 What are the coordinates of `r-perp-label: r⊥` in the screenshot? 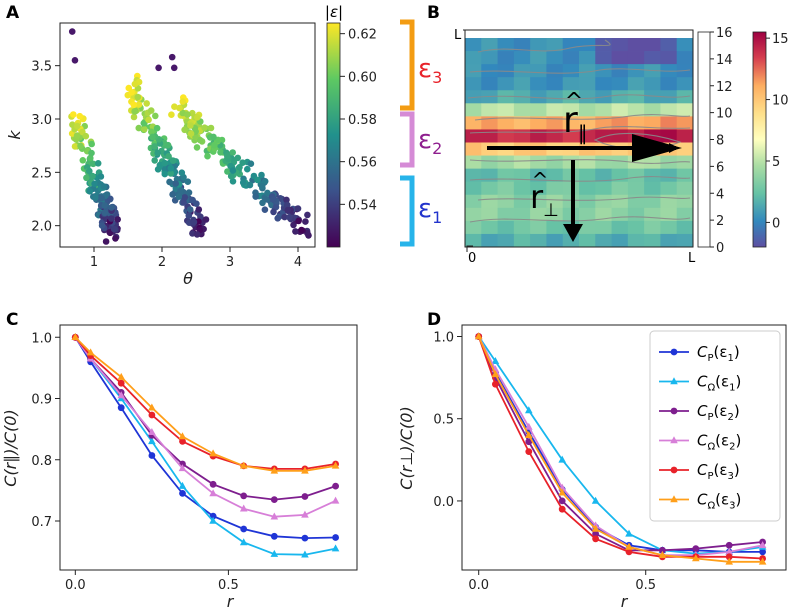 It's located at (544, 199).